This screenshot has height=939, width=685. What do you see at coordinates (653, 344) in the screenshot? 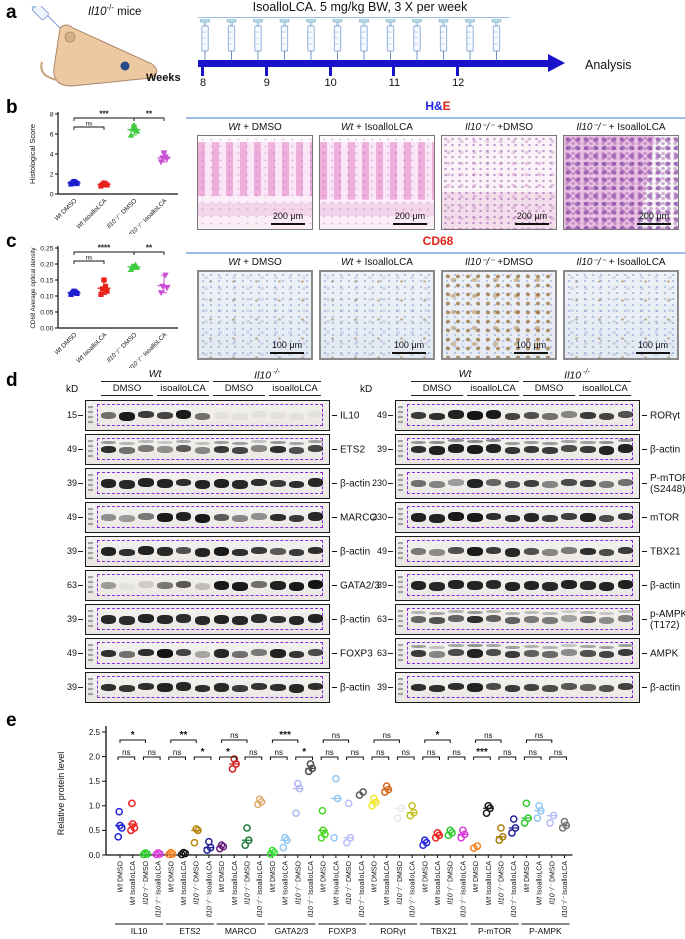
I see `scale-bar-text: 100 μm` at bounding box center [653, 344].